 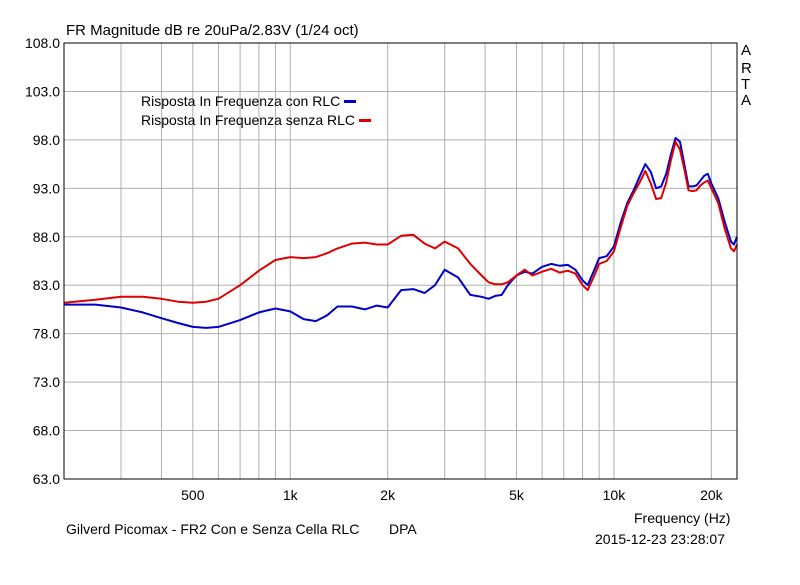 I want to click on legend-swatch-red, so click(x=365, y=120).